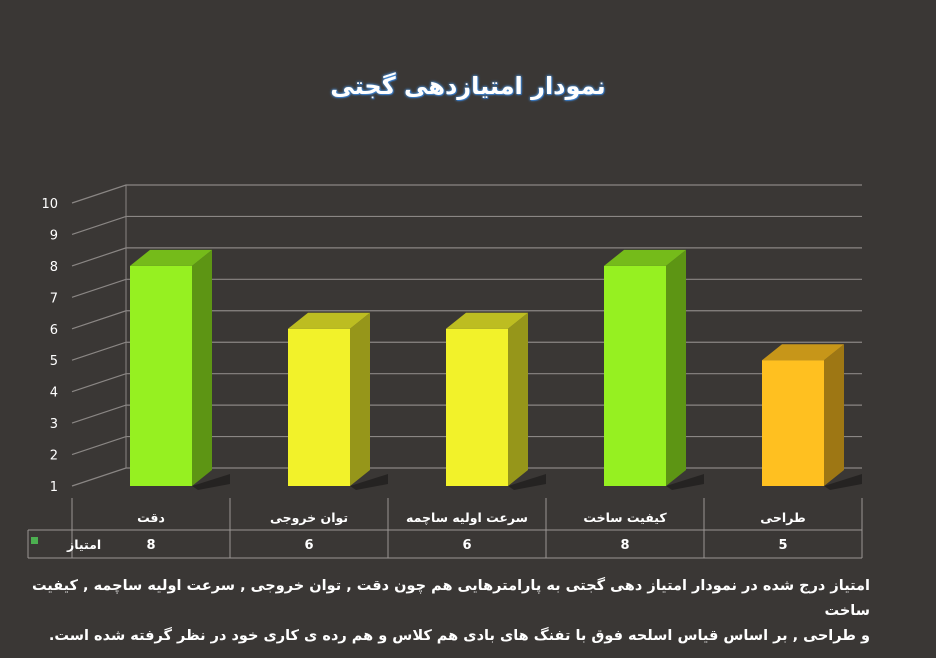 Image resolution: width=936 pixels, height=658 pixels. What do you see at coordinates (54, 330) in the screenshot?
I see `y-tick-label: 6` at bounding box center [54, 330].